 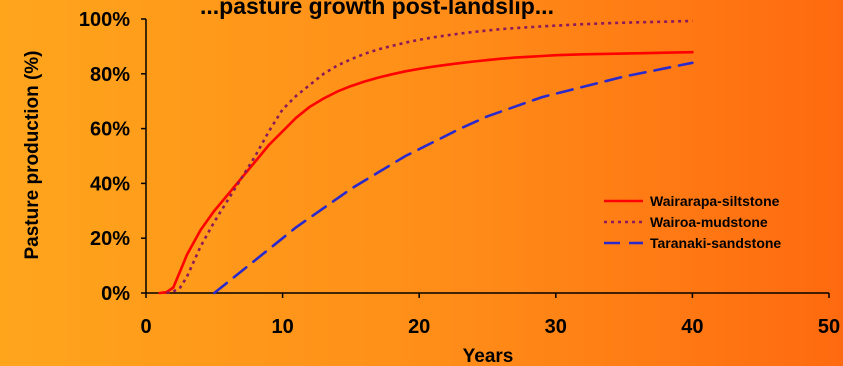 What do you see at coordinates (282, 327) in the screenshot?
I see `x-tick-label: 10` at bounding box center [282, 327].